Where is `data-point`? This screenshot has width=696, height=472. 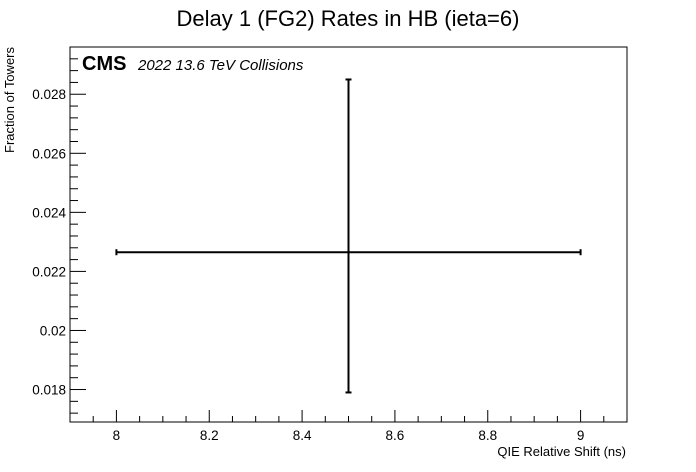 data-point is located at coordinates (348, 252).